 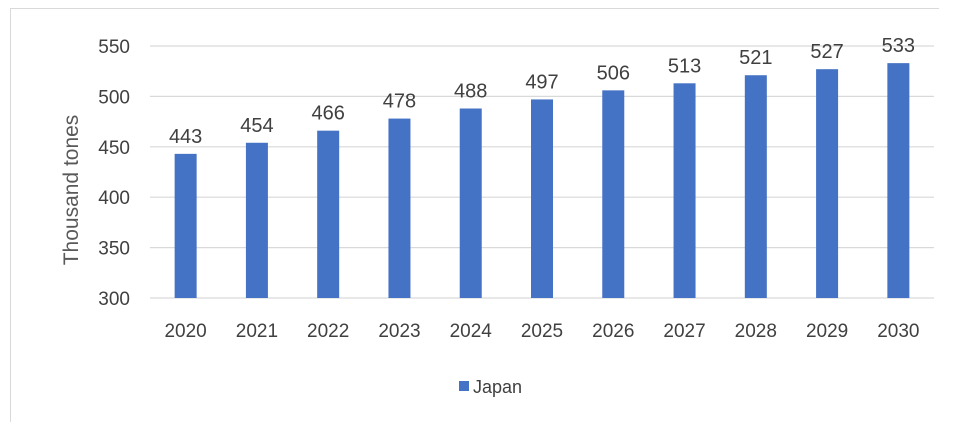 What do you see at coordinates (399, 331) in the screenshot?
I see `x-tick-2023: 2023` at bounding box center [399, 331].